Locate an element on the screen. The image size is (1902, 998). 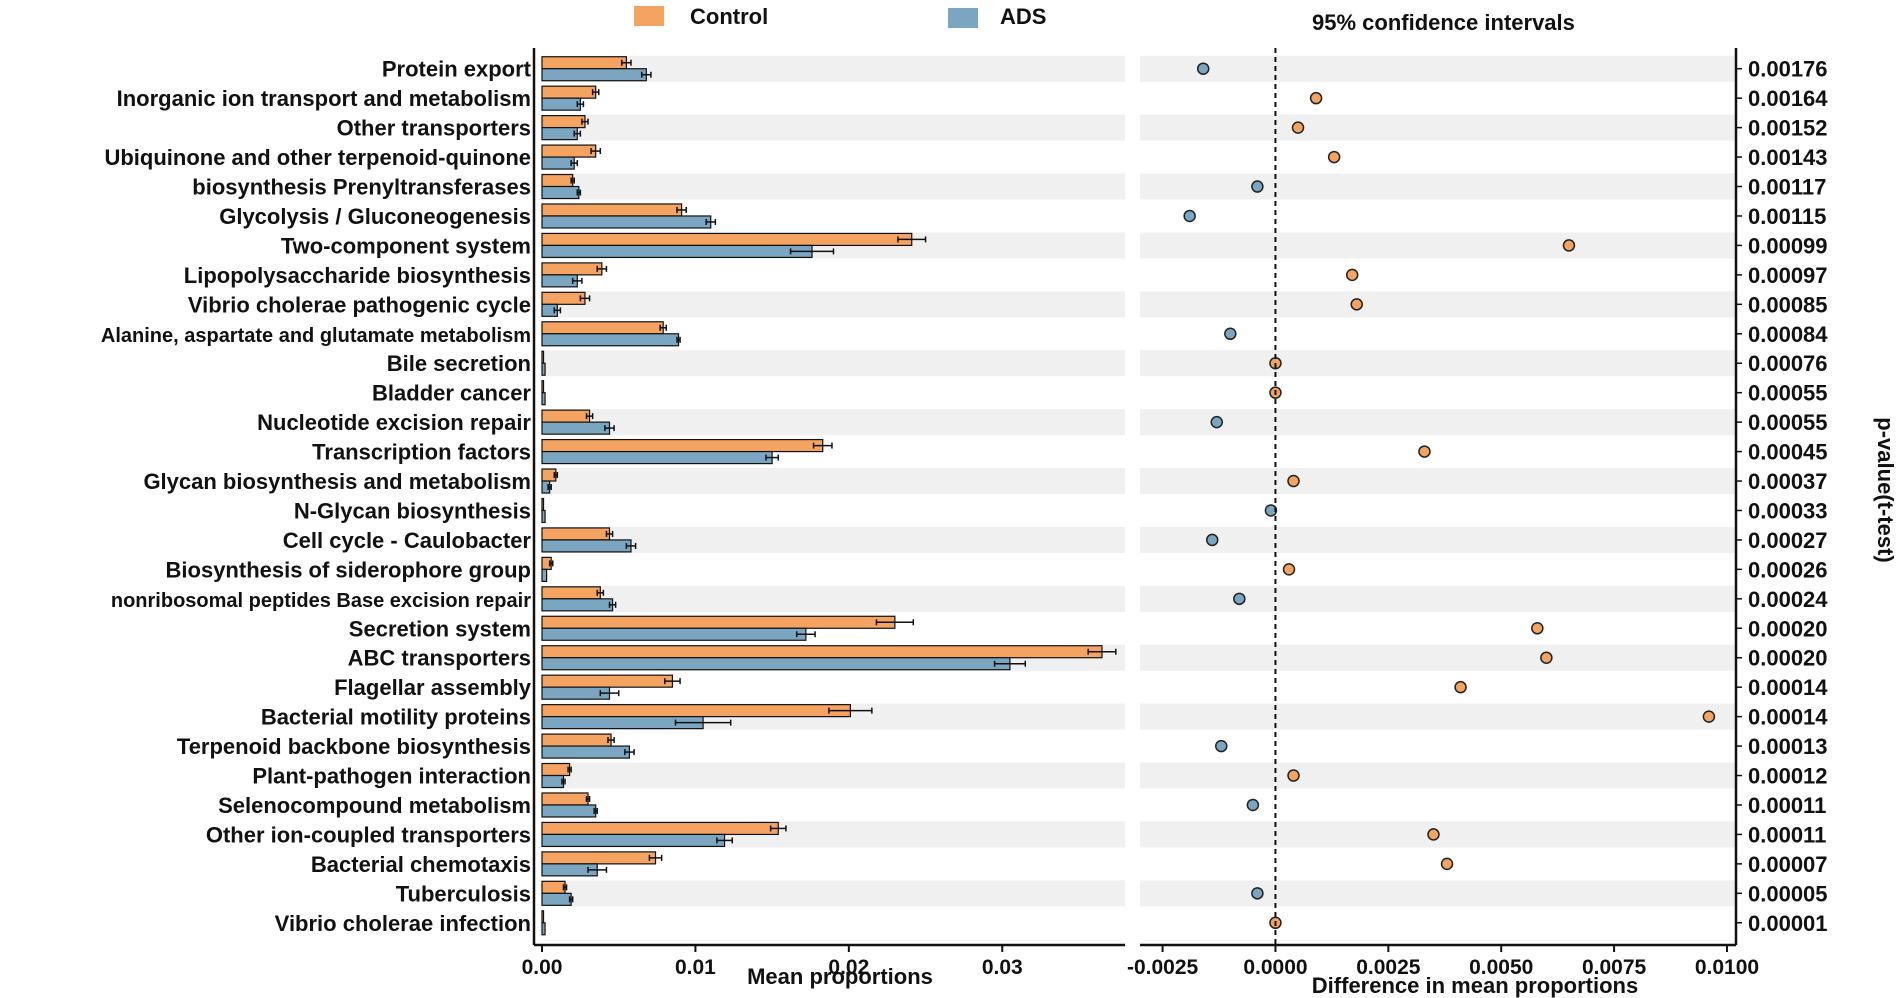
category-label: Nucleotide excision repair is located at coordinates (394, 422).